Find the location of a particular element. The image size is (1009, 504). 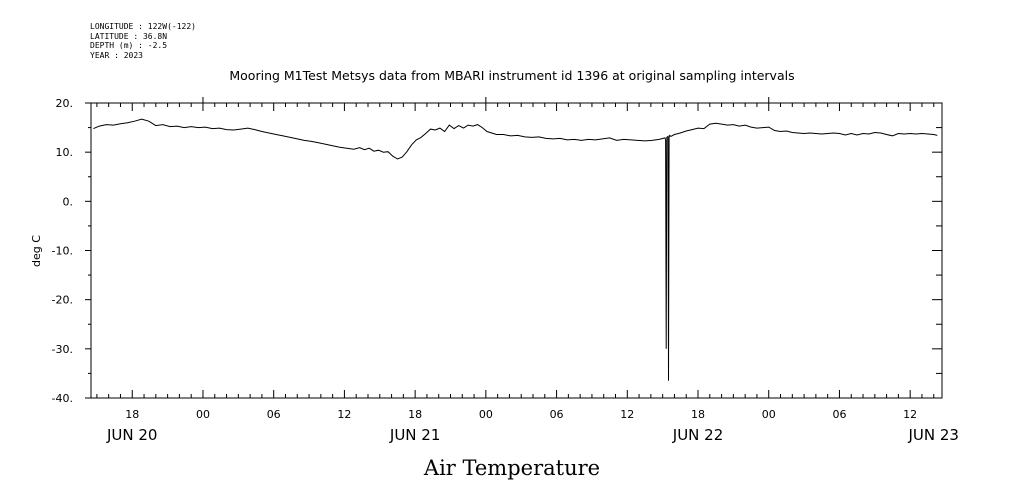

y-tick-labels: 20. 10. 0. -10. -20. -30. -40. is located at coordinates (62, 251).